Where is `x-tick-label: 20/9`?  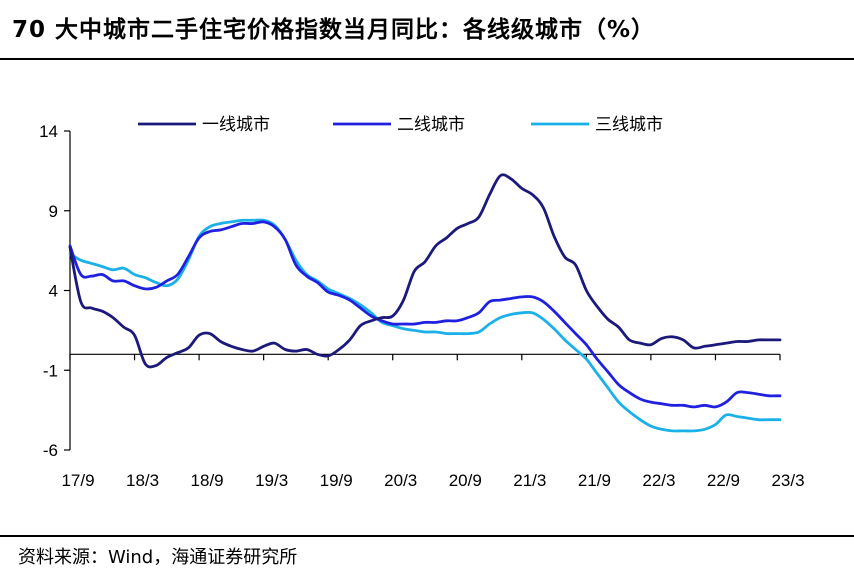
x-tick-label: 20/9 is located at coordinates (465, 480).